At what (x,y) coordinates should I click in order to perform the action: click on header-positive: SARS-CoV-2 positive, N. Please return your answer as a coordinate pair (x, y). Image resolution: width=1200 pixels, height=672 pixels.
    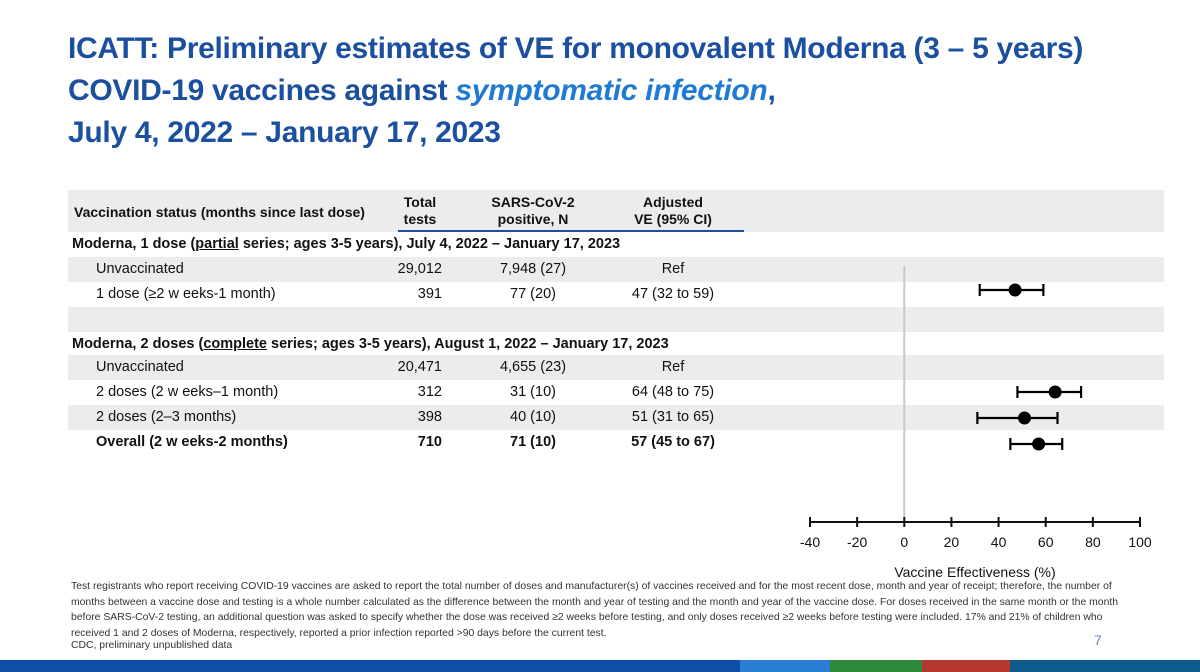
    Looking at the image, I should click on (533, 211).